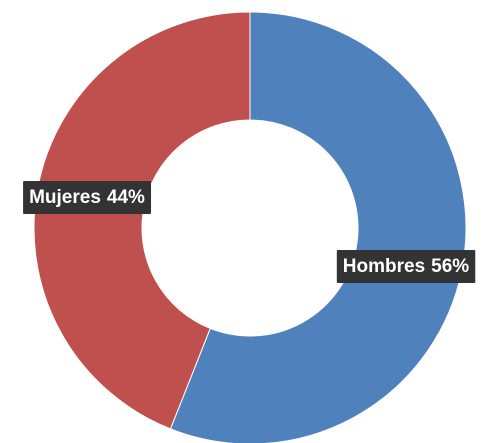  I want to click on category-name: Hombres, so click(384, 266).